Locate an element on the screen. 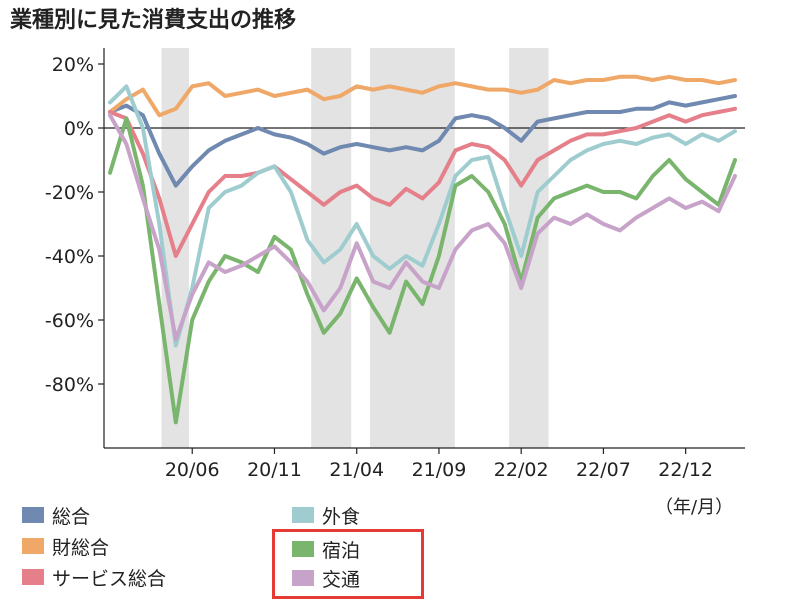  shaded-period is located at coordinates (331, 248).